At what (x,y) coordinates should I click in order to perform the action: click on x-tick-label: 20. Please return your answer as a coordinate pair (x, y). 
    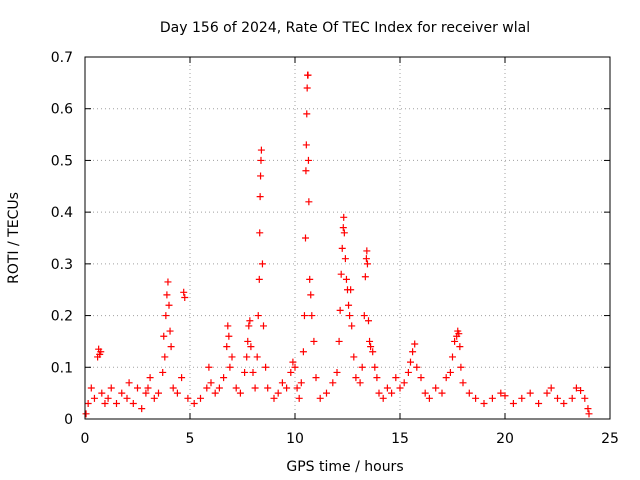
    Looking at the image, I should click on (505, 439).